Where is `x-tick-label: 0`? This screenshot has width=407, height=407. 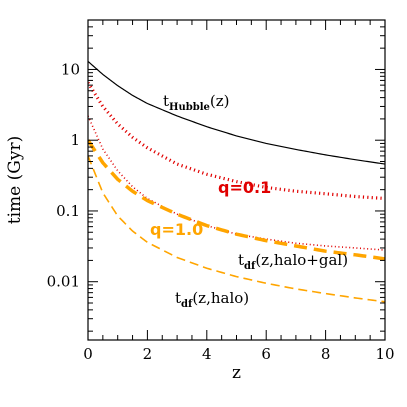
x-tick-label: 0 is located at coordinates (88, 354).